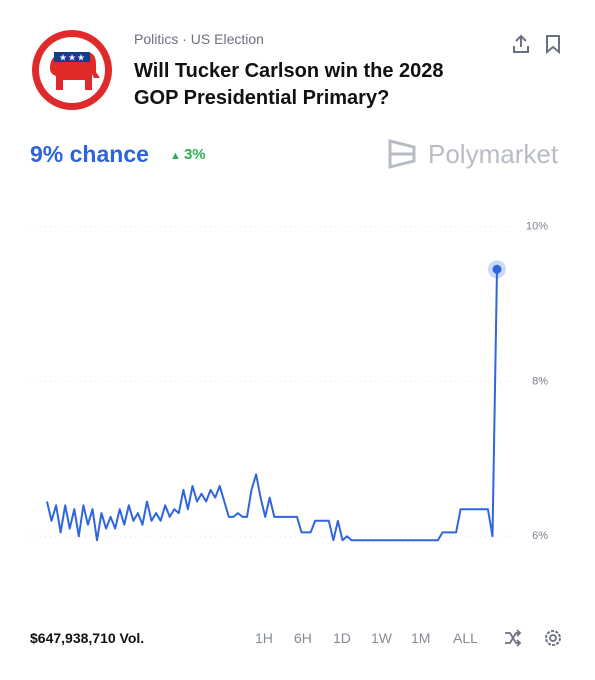 The width and height of the screenshot is (595, 680). I want to click on range-button: 1H, so click(264, 638).